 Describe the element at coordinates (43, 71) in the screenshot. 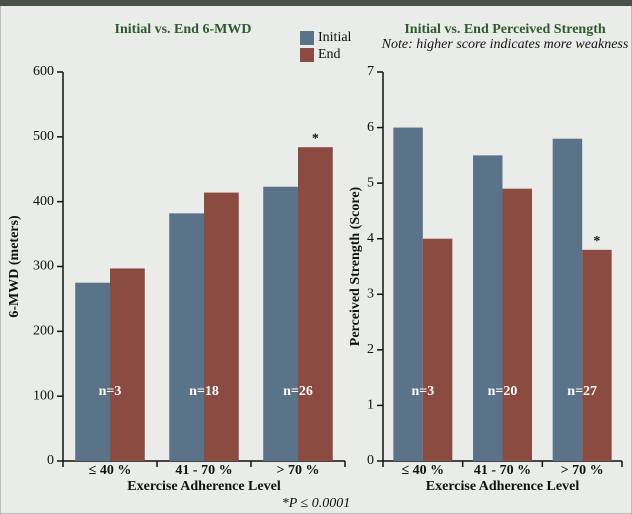

I see `y-tick-label: 600` at that location.